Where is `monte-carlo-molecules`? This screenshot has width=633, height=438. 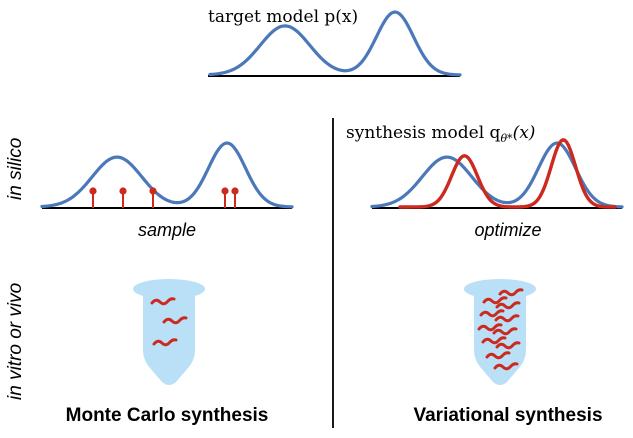 monte-carlo-molecules is located at coordinates (169, 322).